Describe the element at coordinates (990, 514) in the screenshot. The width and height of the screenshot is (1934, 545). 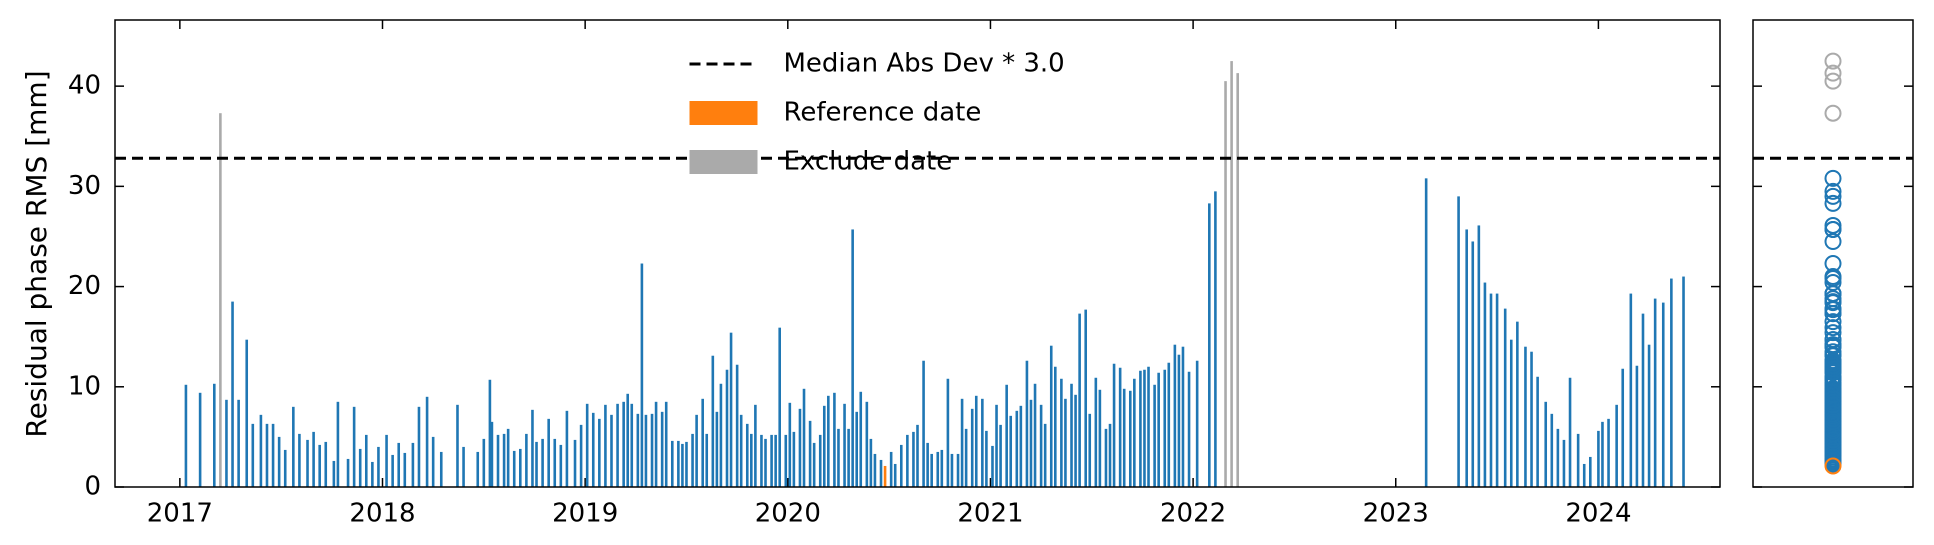
I see `x-tick-label: 2021` at that location.